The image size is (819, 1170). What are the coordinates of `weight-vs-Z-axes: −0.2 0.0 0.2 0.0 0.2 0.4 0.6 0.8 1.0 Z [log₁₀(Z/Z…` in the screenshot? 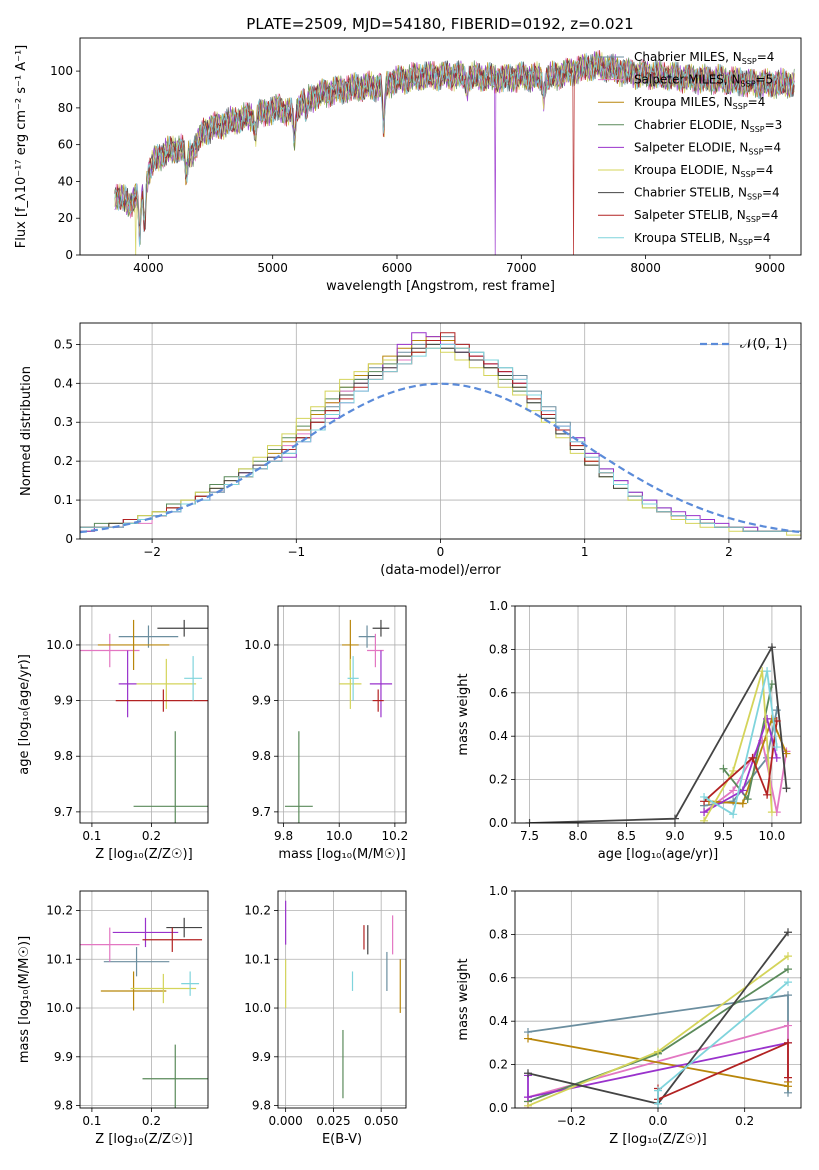 It's located at (629, 1015).